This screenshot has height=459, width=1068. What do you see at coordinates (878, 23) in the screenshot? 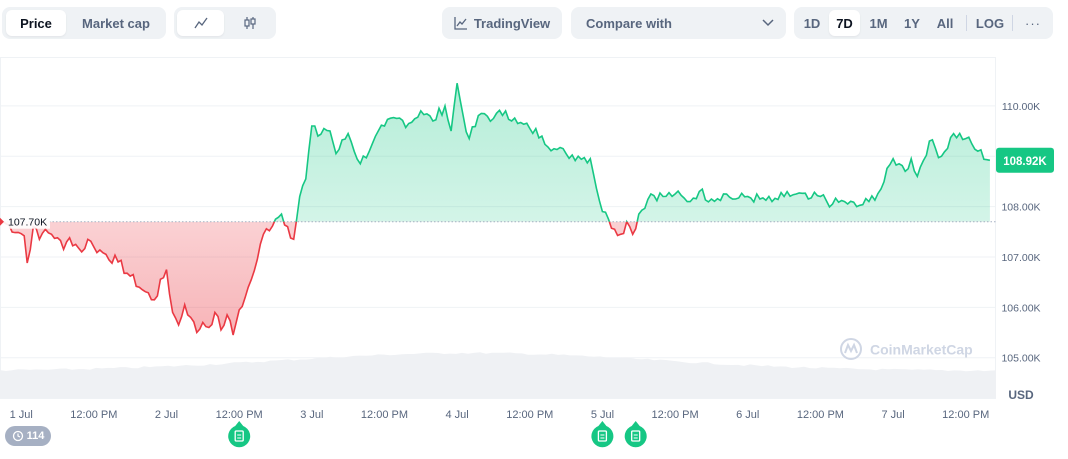
I see `range-1m: 1M` at bounding box center [878, 23].